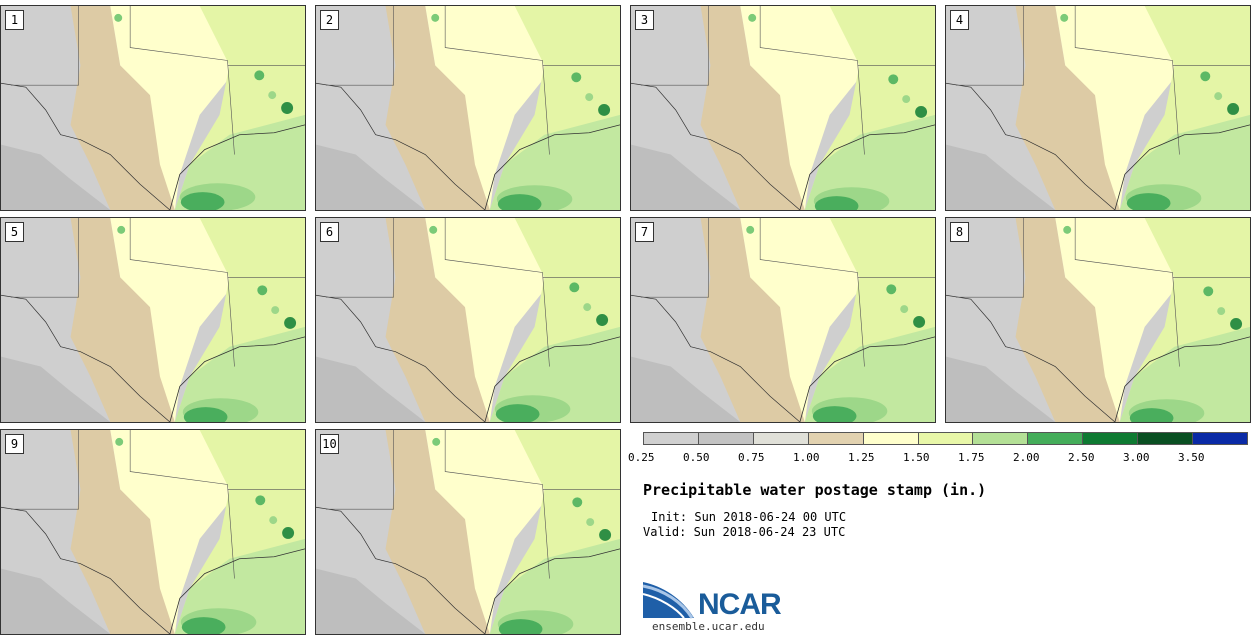 This screenshot has width=1260, height=635. What do you see at coordinates (1026, 457) in the screenshot?
I see `colorbar-tick-label: 2.00` at bounding box center [1026, 457].